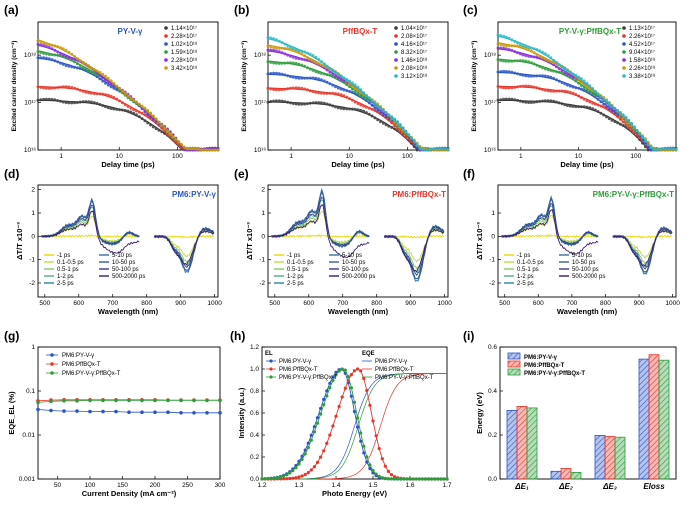 The width and height of the screenshot is (693, 516). I want to click on legend-label: 1.59×10¹⁸, so click(184, 52).